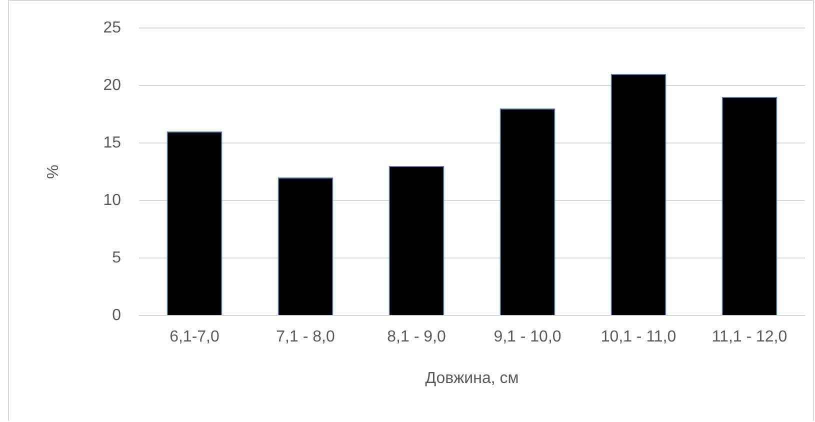  What do you see at coordinates (117, 315) in the screenshot?
I see `y-tick-label: 0` at bounding box center [117, 315].